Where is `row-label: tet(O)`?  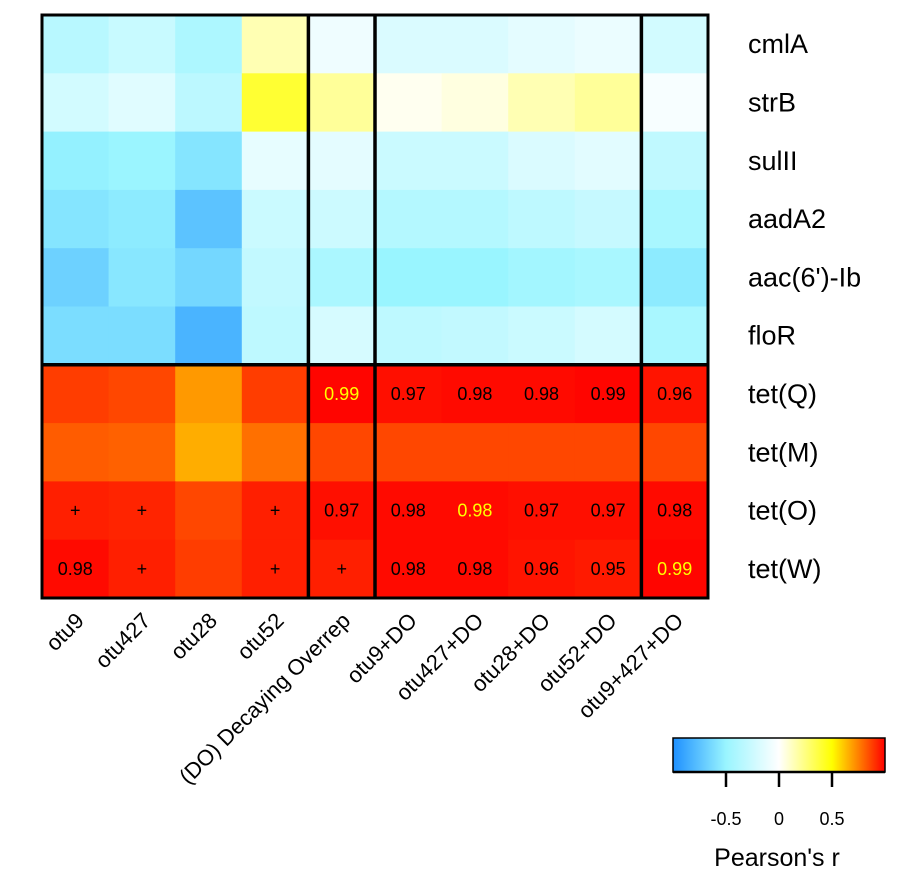 row-label: tet(O) is located at coordinates (782, 511).